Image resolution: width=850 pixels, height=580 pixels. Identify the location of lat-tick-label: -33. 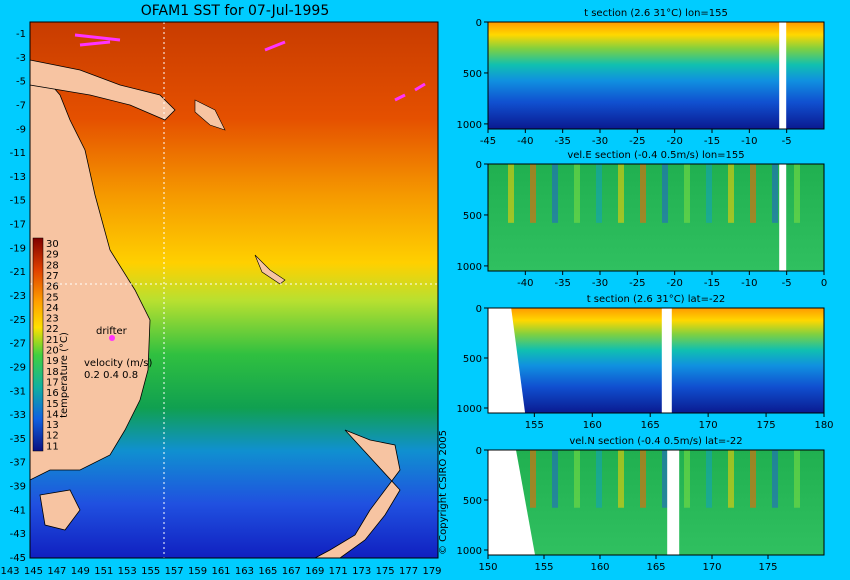
(18, 415).